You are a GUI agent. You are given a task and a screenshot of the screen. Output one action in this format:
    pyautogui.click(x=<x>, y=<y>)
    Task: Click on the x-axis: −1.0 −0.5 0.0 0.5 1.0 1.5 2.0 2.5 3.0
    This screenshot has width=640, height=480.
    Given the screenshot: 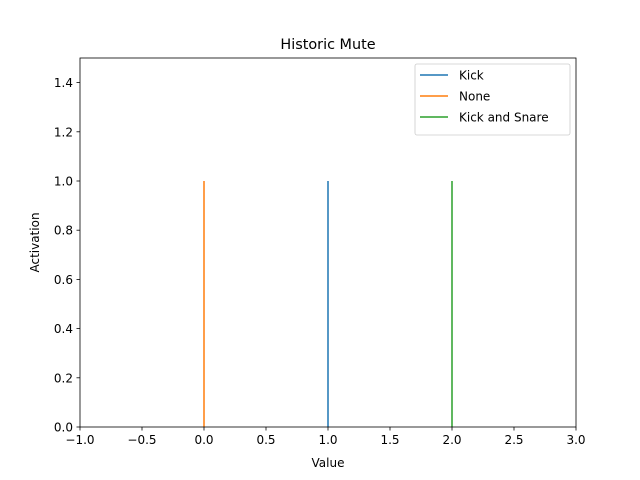 What is the action you would take?
    pyautogui.click(x=325, y=437)
    